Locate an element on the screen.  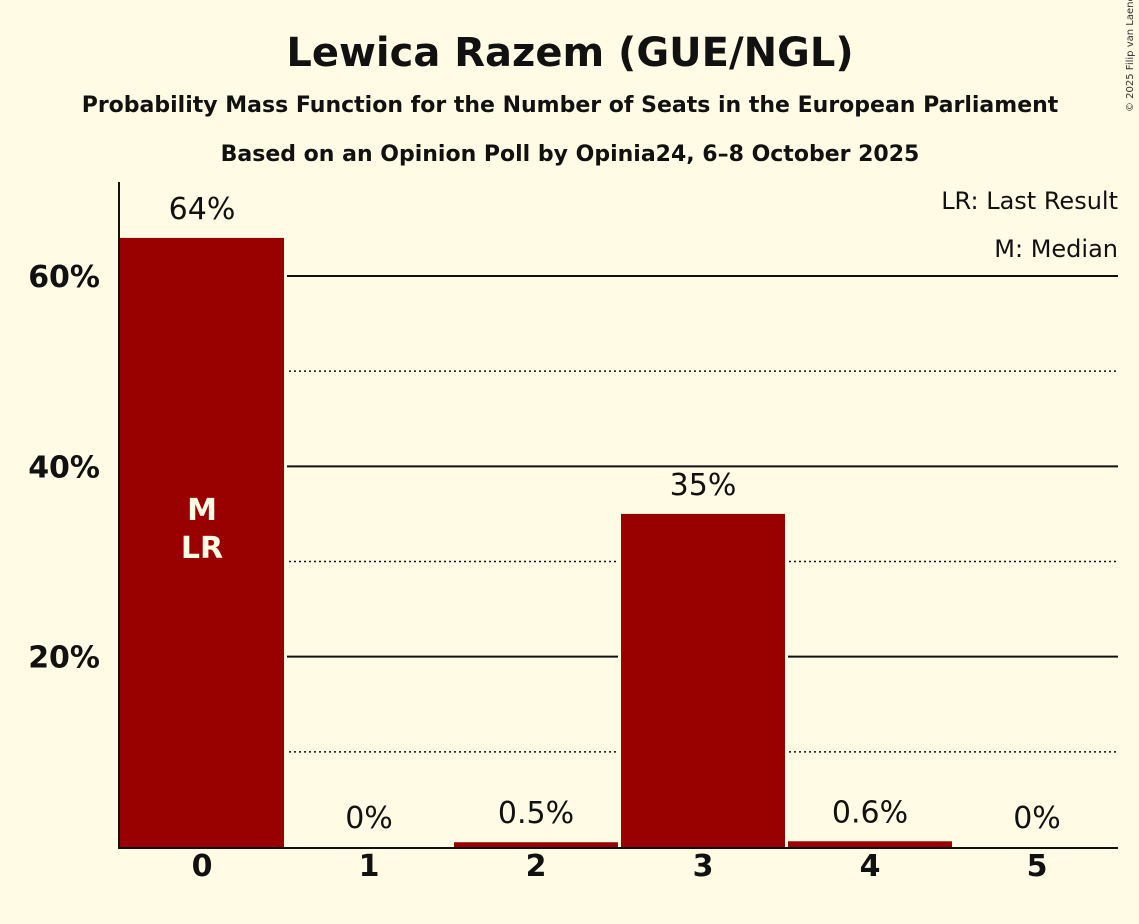
last-result-marker: LR is located at coordinates (202, 548).